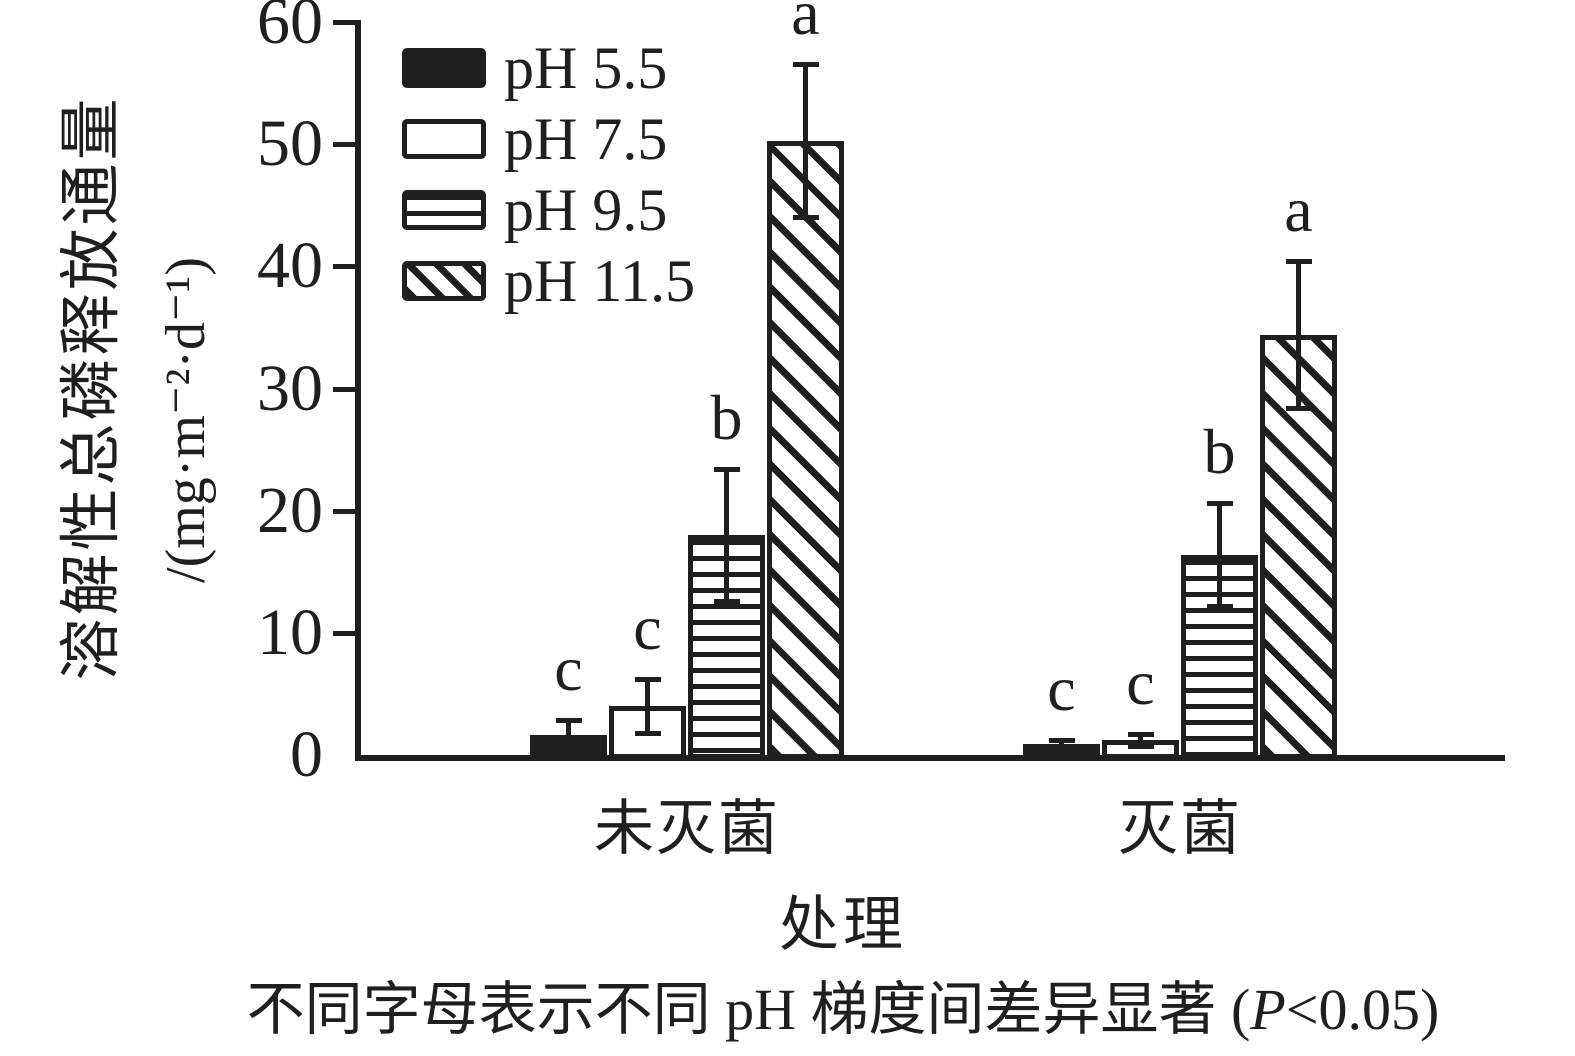 This screenshot has width=1575, height=1056. Describe the element at coordinates (586, 68) in the screenshot. I see `legend-label: pH 5.5` at that location.